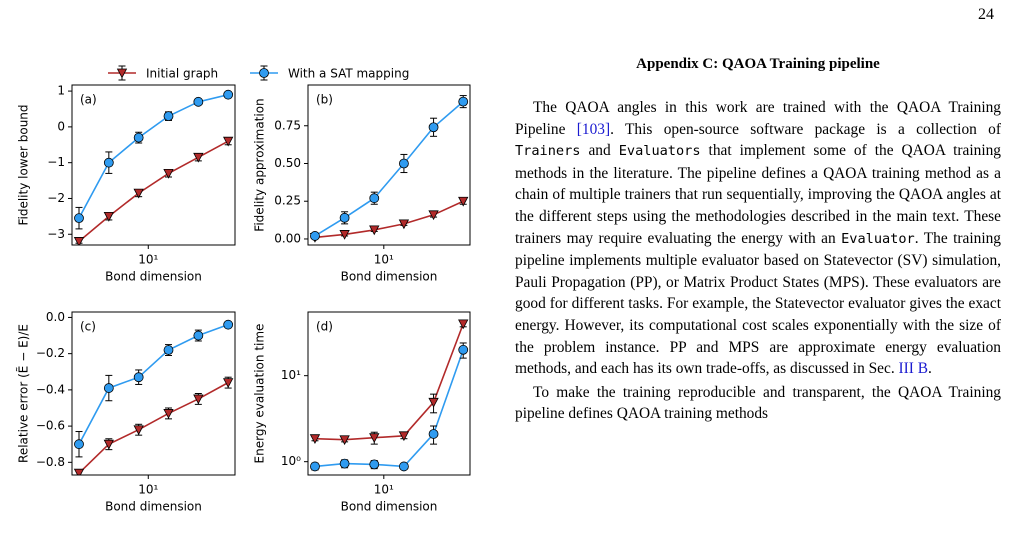 The width and height of the screenshot is (1016, 559). What do you see at coordinates (986, 14) in the screenshot?
I see `page-number: 24` at bounding box center [986, 14].